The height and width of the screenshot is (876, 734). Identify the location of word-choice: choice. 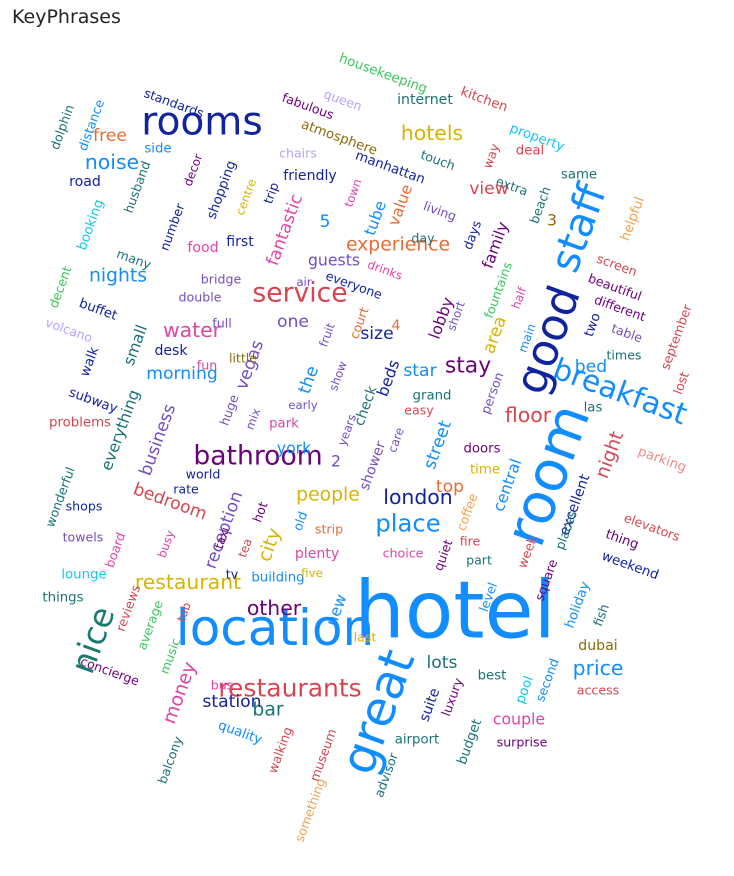
(403, 553).